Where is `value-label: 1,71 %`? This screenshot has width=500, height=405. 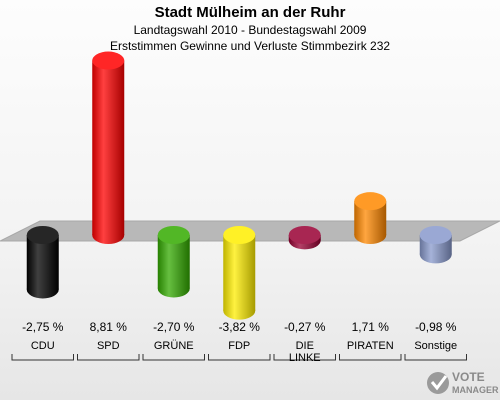 value-label: 1,71 % is located at coordinates (371, 327).